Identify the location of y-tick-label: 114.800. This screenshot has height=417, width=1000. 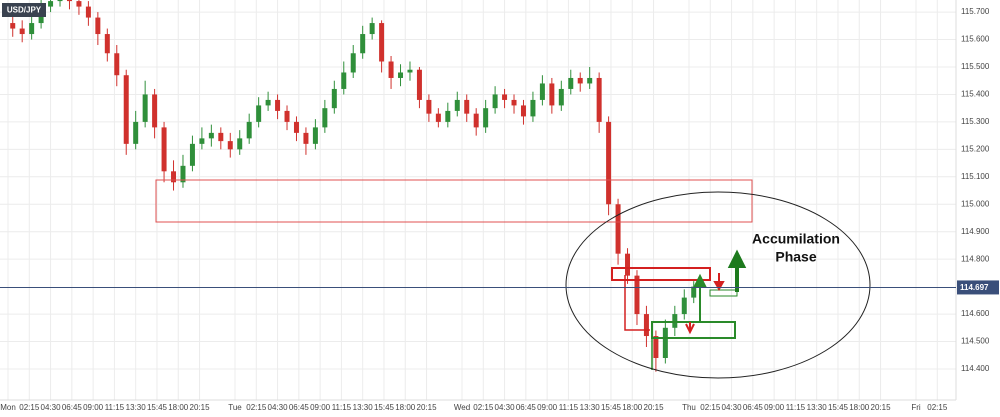
(975, 258).